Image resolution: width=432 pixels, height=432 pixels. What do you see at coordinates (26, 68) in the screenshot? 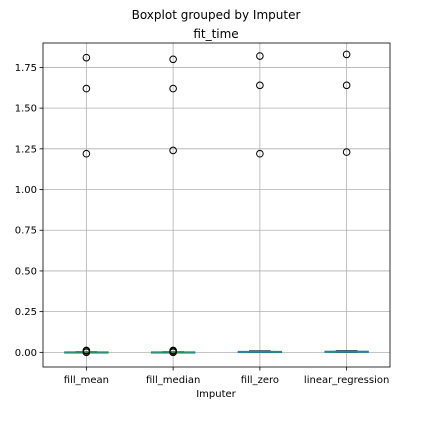
I see `y-tick-label: 1.75` at bounding box center [26, 68].